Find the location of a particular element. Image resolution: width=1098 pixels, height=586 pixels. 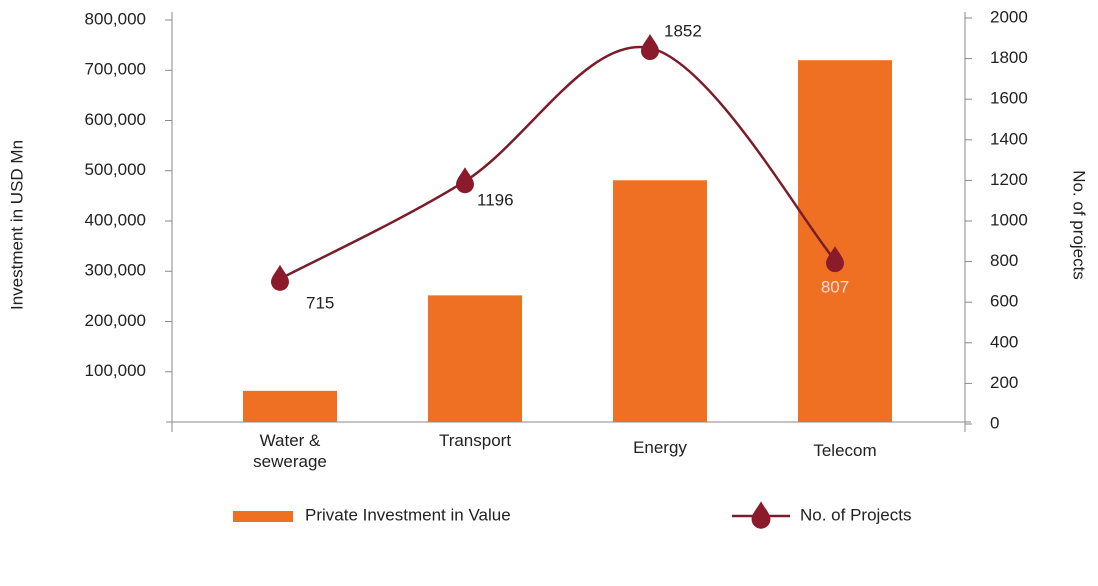

data-label: 807 is located at coordinates (835, 287).